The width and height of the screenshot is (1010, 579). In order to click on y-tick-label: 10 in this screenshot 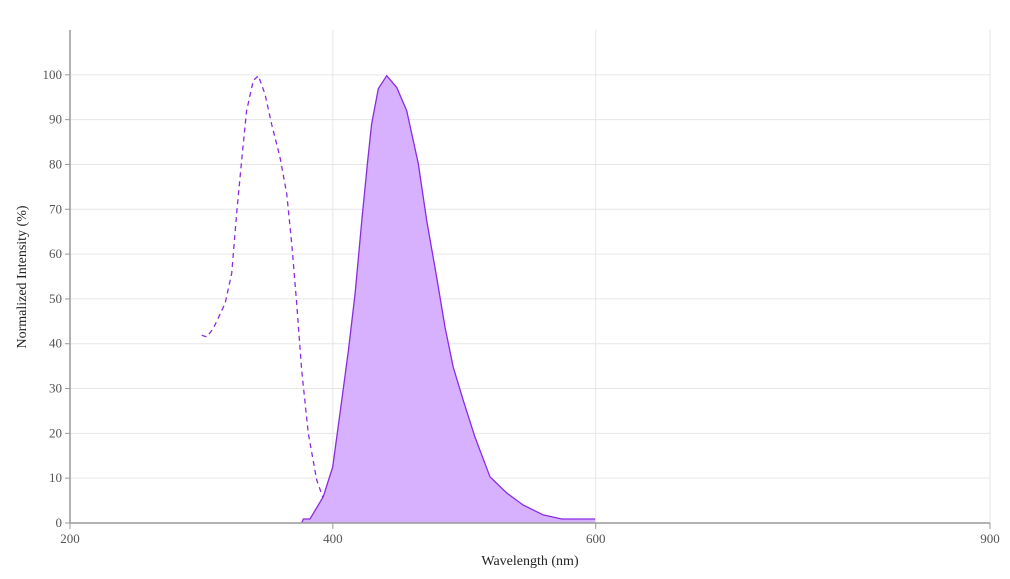, I will do `click(55, 477)`.